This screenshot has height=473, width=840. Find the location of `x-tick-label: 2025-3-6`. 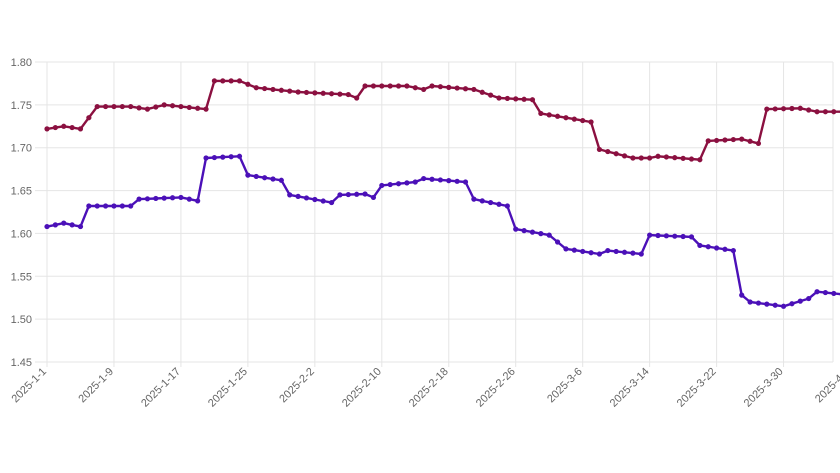

x-tick-label: 2025-3-6 is located at coordinates (565, 386).